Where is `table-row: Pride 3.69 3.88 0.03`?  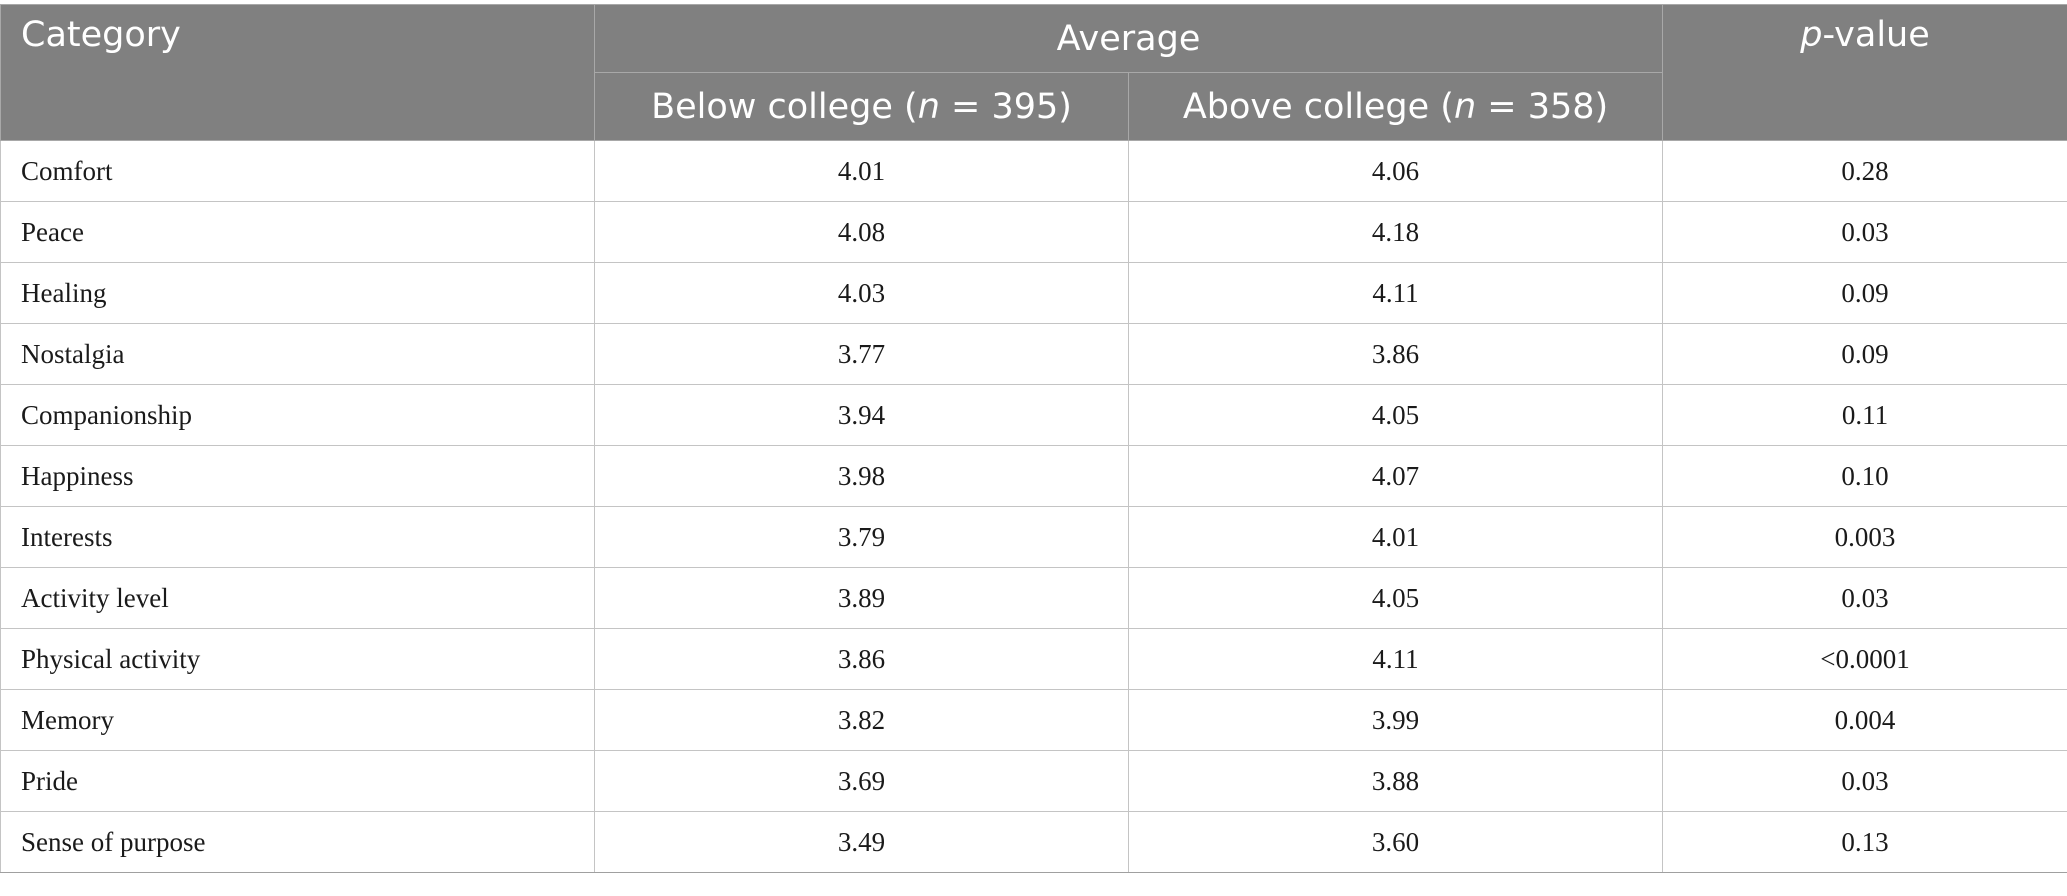 table-row: Pride 3.69 3.88 0.03 is located at coordinates (1033, 781).